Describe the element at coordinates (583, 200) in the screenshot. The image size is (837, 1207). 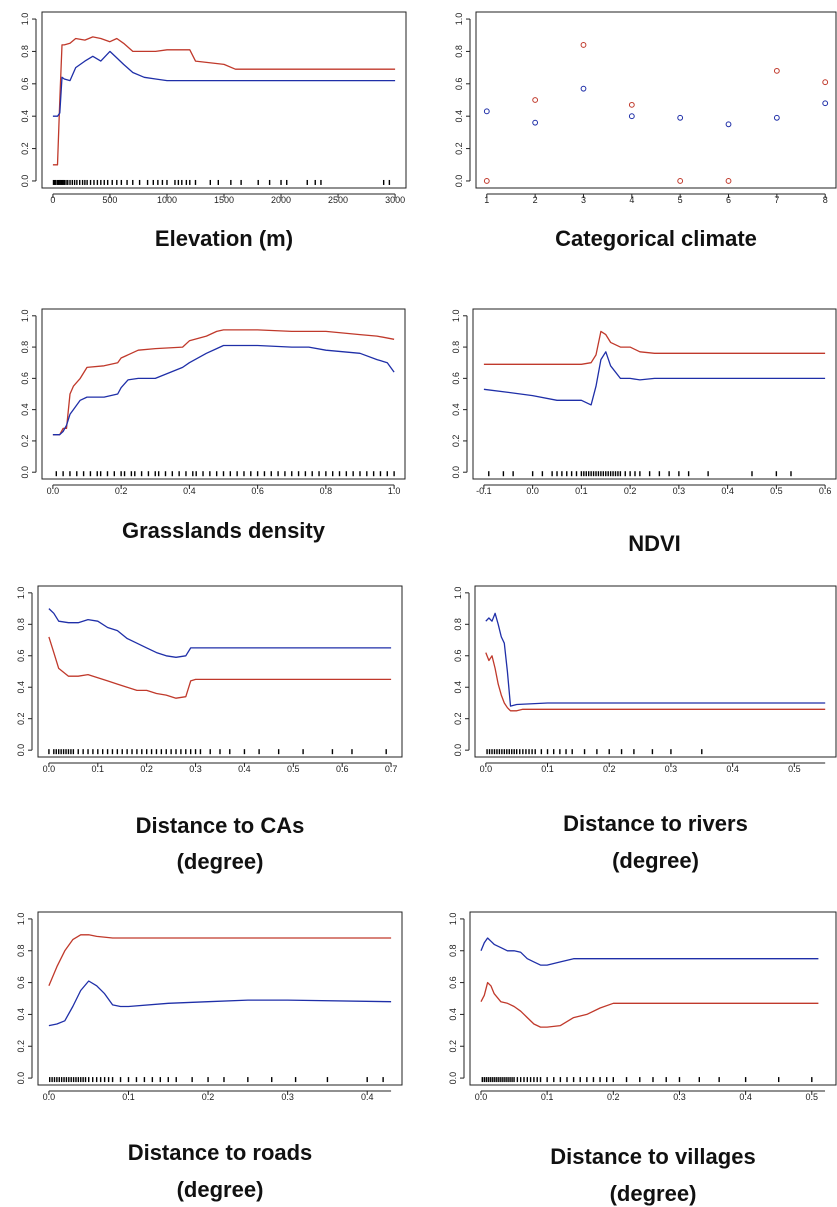
I see `x-tick-label: 3` at that location.